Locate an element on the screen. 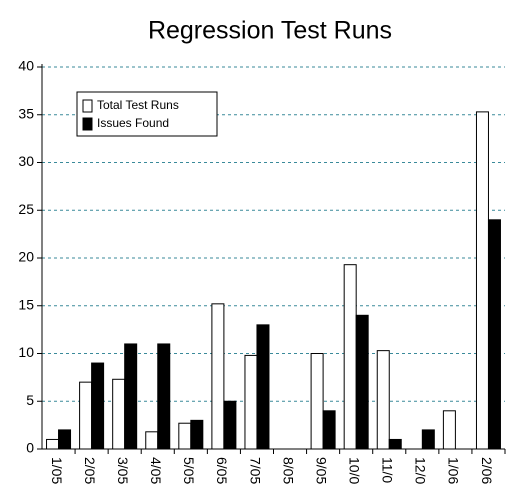 The height and width of the screenshot is (498, 506). x-tick-label: 2/05 is located at coordinates (90, 470).